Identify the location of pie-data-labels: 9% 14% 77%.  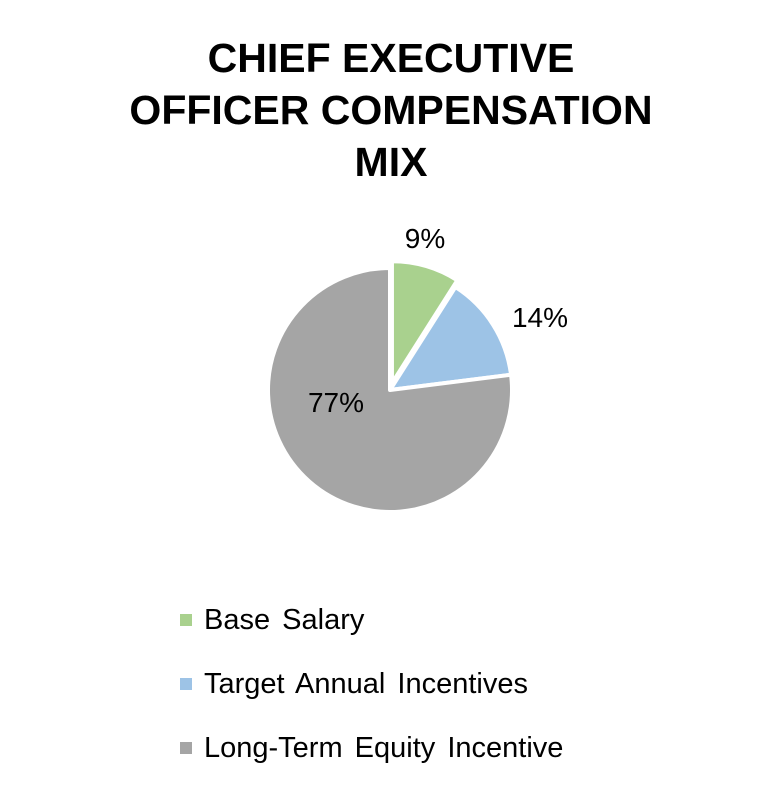
(438, 320).